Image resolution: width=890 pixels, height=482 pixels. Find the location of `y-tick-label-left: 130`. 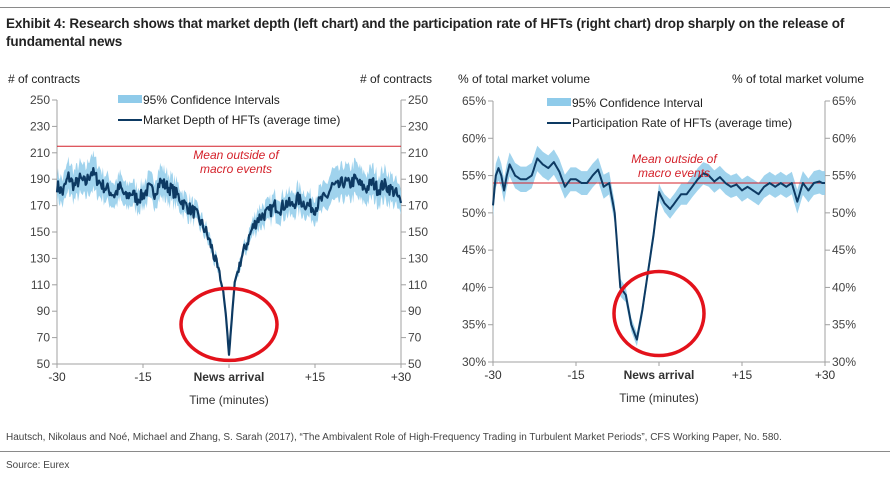

y-tick-label-left: 130 is located at coordinates (40, 258).